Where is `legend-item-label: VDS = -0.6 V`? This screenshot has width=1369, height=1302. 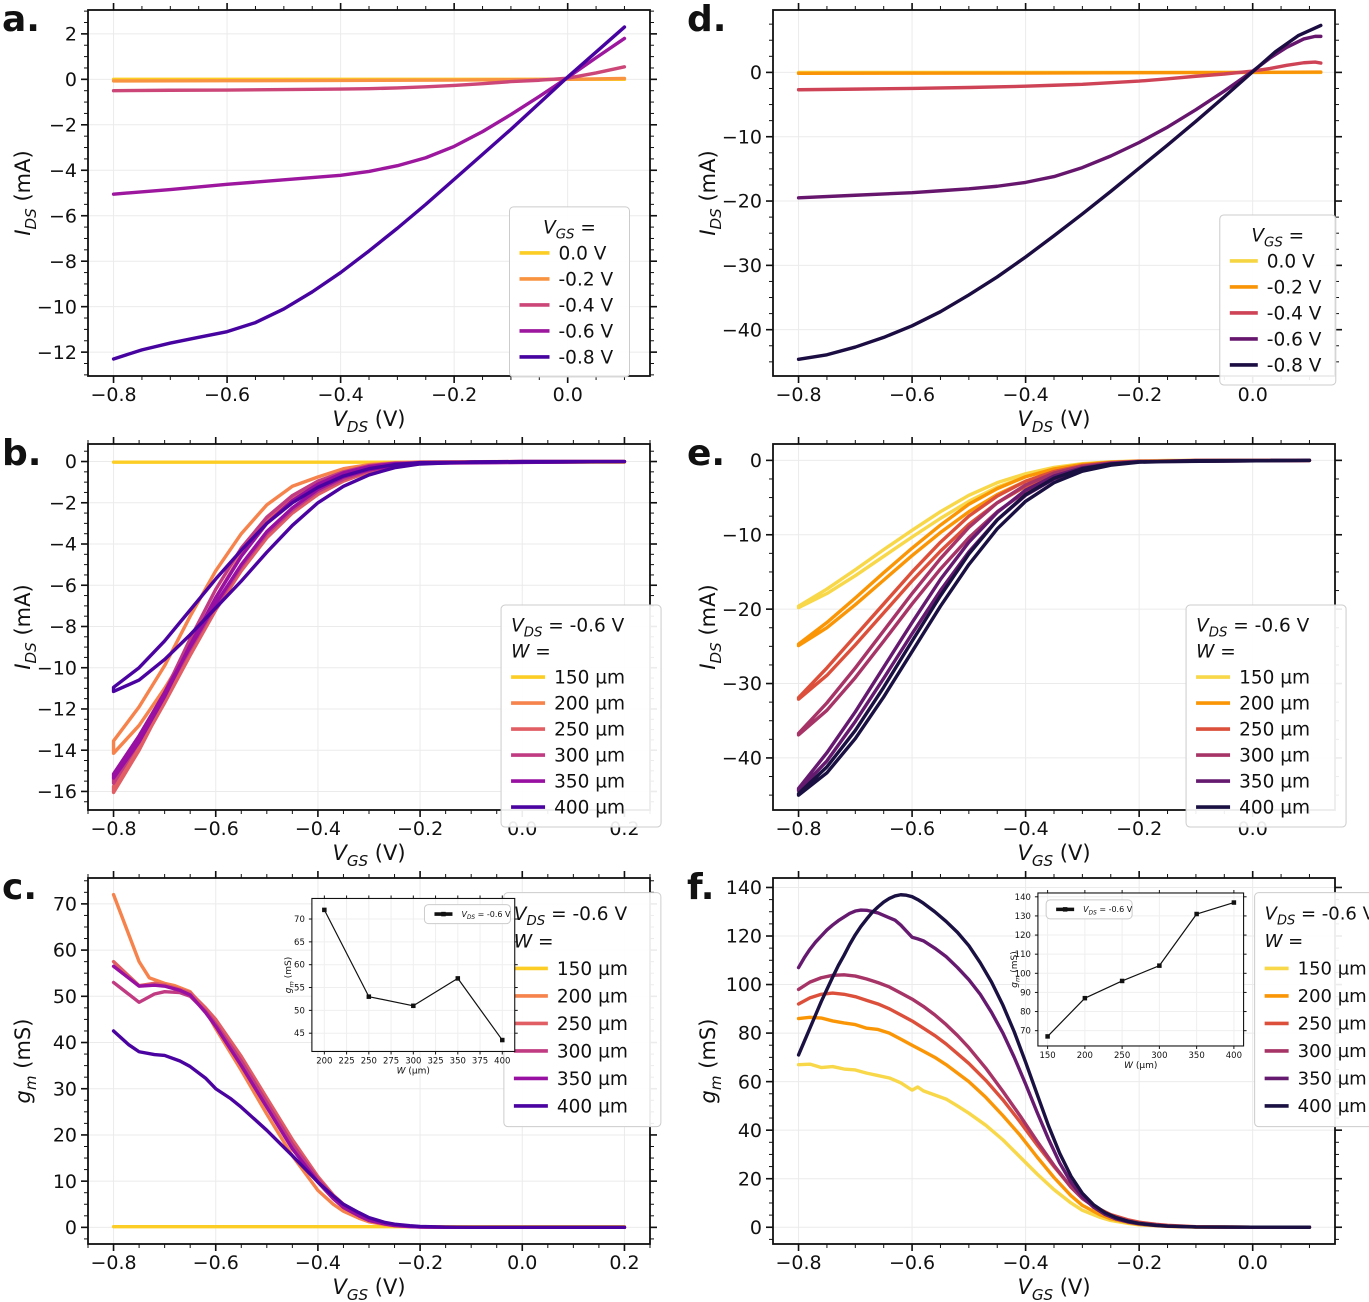
legend-item-label: VDS = -0.6 V is located at coordinates (1108, 910).